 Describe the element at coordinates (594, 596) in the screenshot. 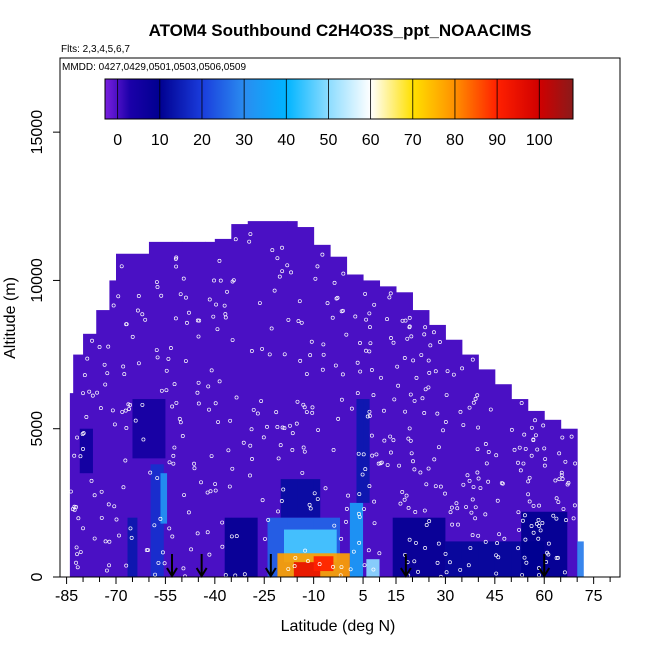

I see `x-tick-label: 75` at that location.